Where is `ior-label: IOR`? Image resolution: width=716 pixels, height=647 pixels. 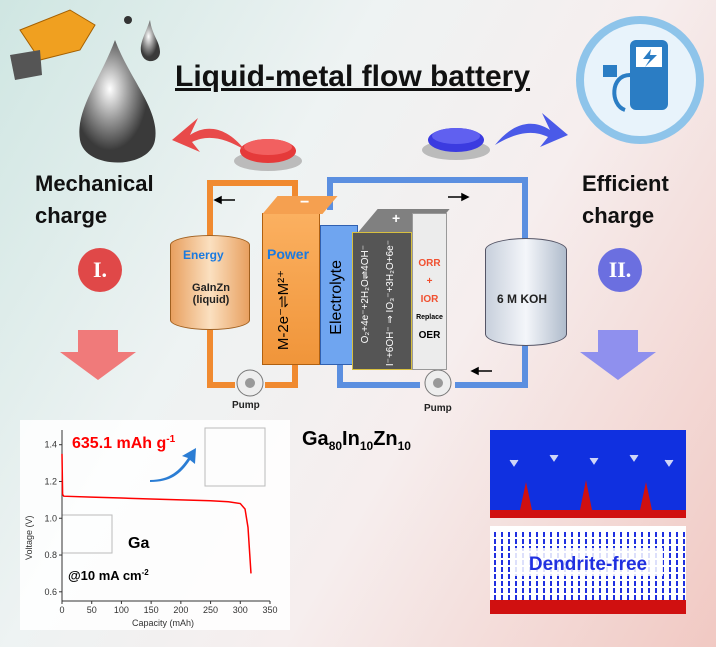 ior-label: IOR is located at coordinates (429, 299).